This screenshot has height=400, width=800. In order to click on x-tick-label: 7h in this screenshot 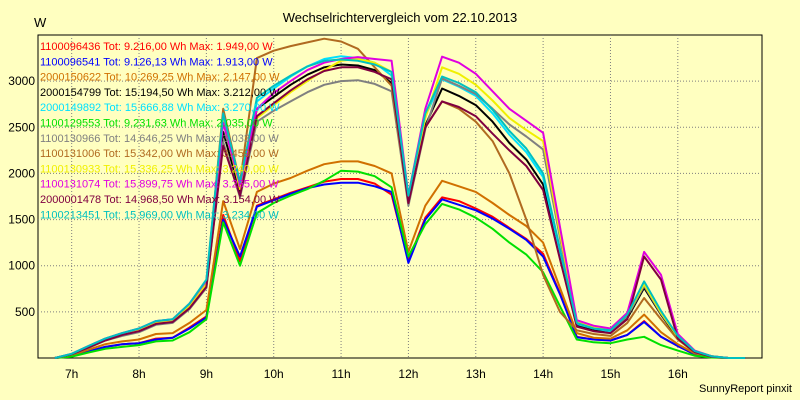, I will do `click(71, 374)`.